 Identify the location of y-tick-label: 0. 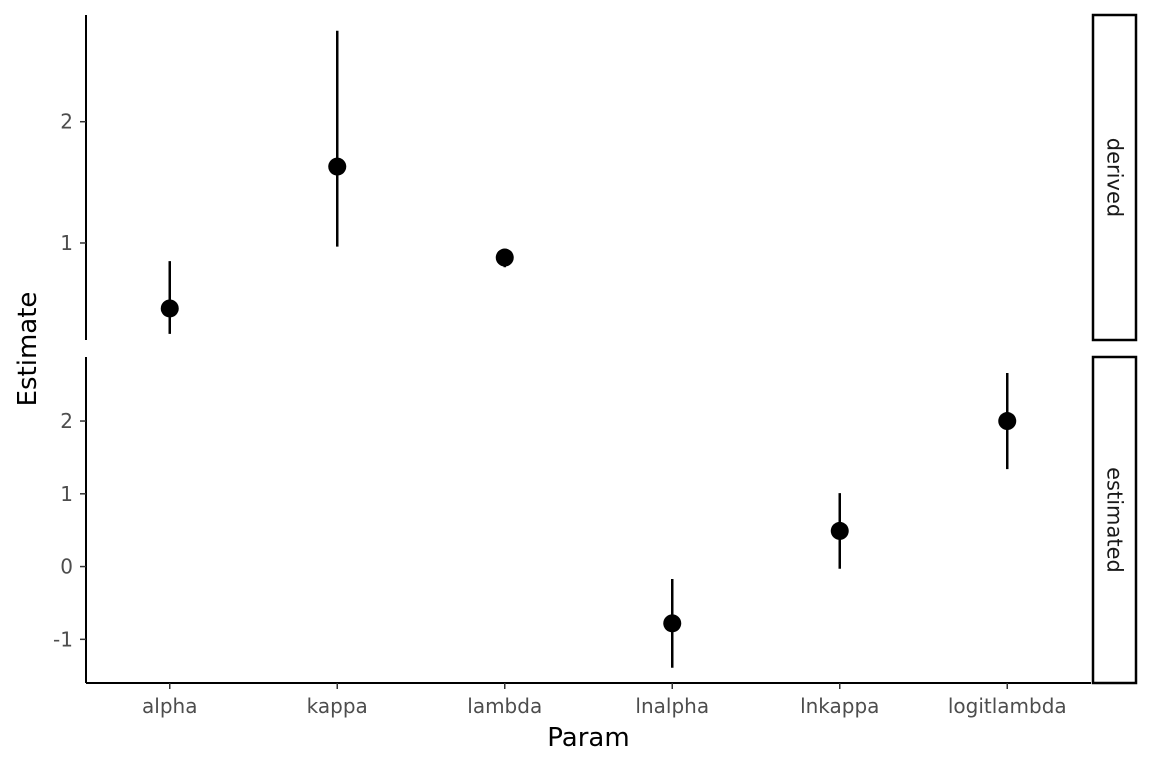
(66, 567).